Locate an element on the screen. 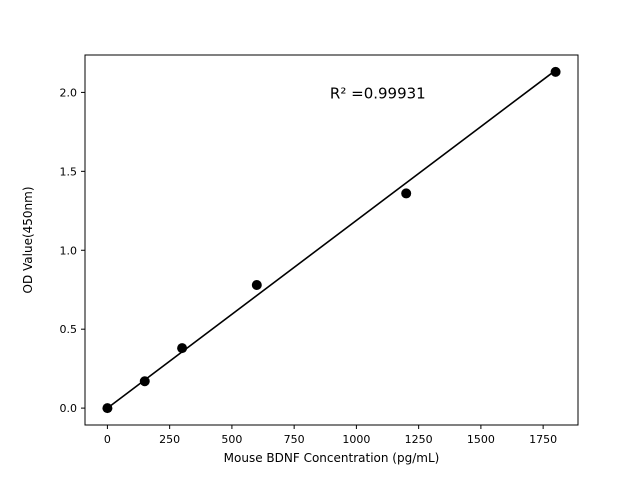 This screenshot has width=640, height=480. x-tick-label: 500 is located at coordinates (231, 439).